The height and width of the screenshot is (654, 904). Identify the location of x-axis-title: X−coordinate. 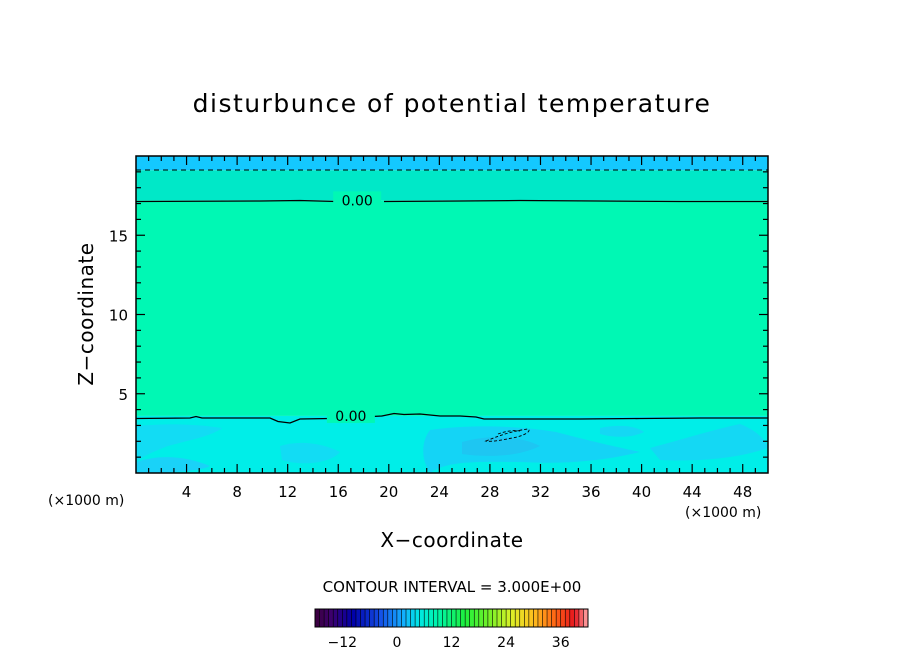
(451, 540).